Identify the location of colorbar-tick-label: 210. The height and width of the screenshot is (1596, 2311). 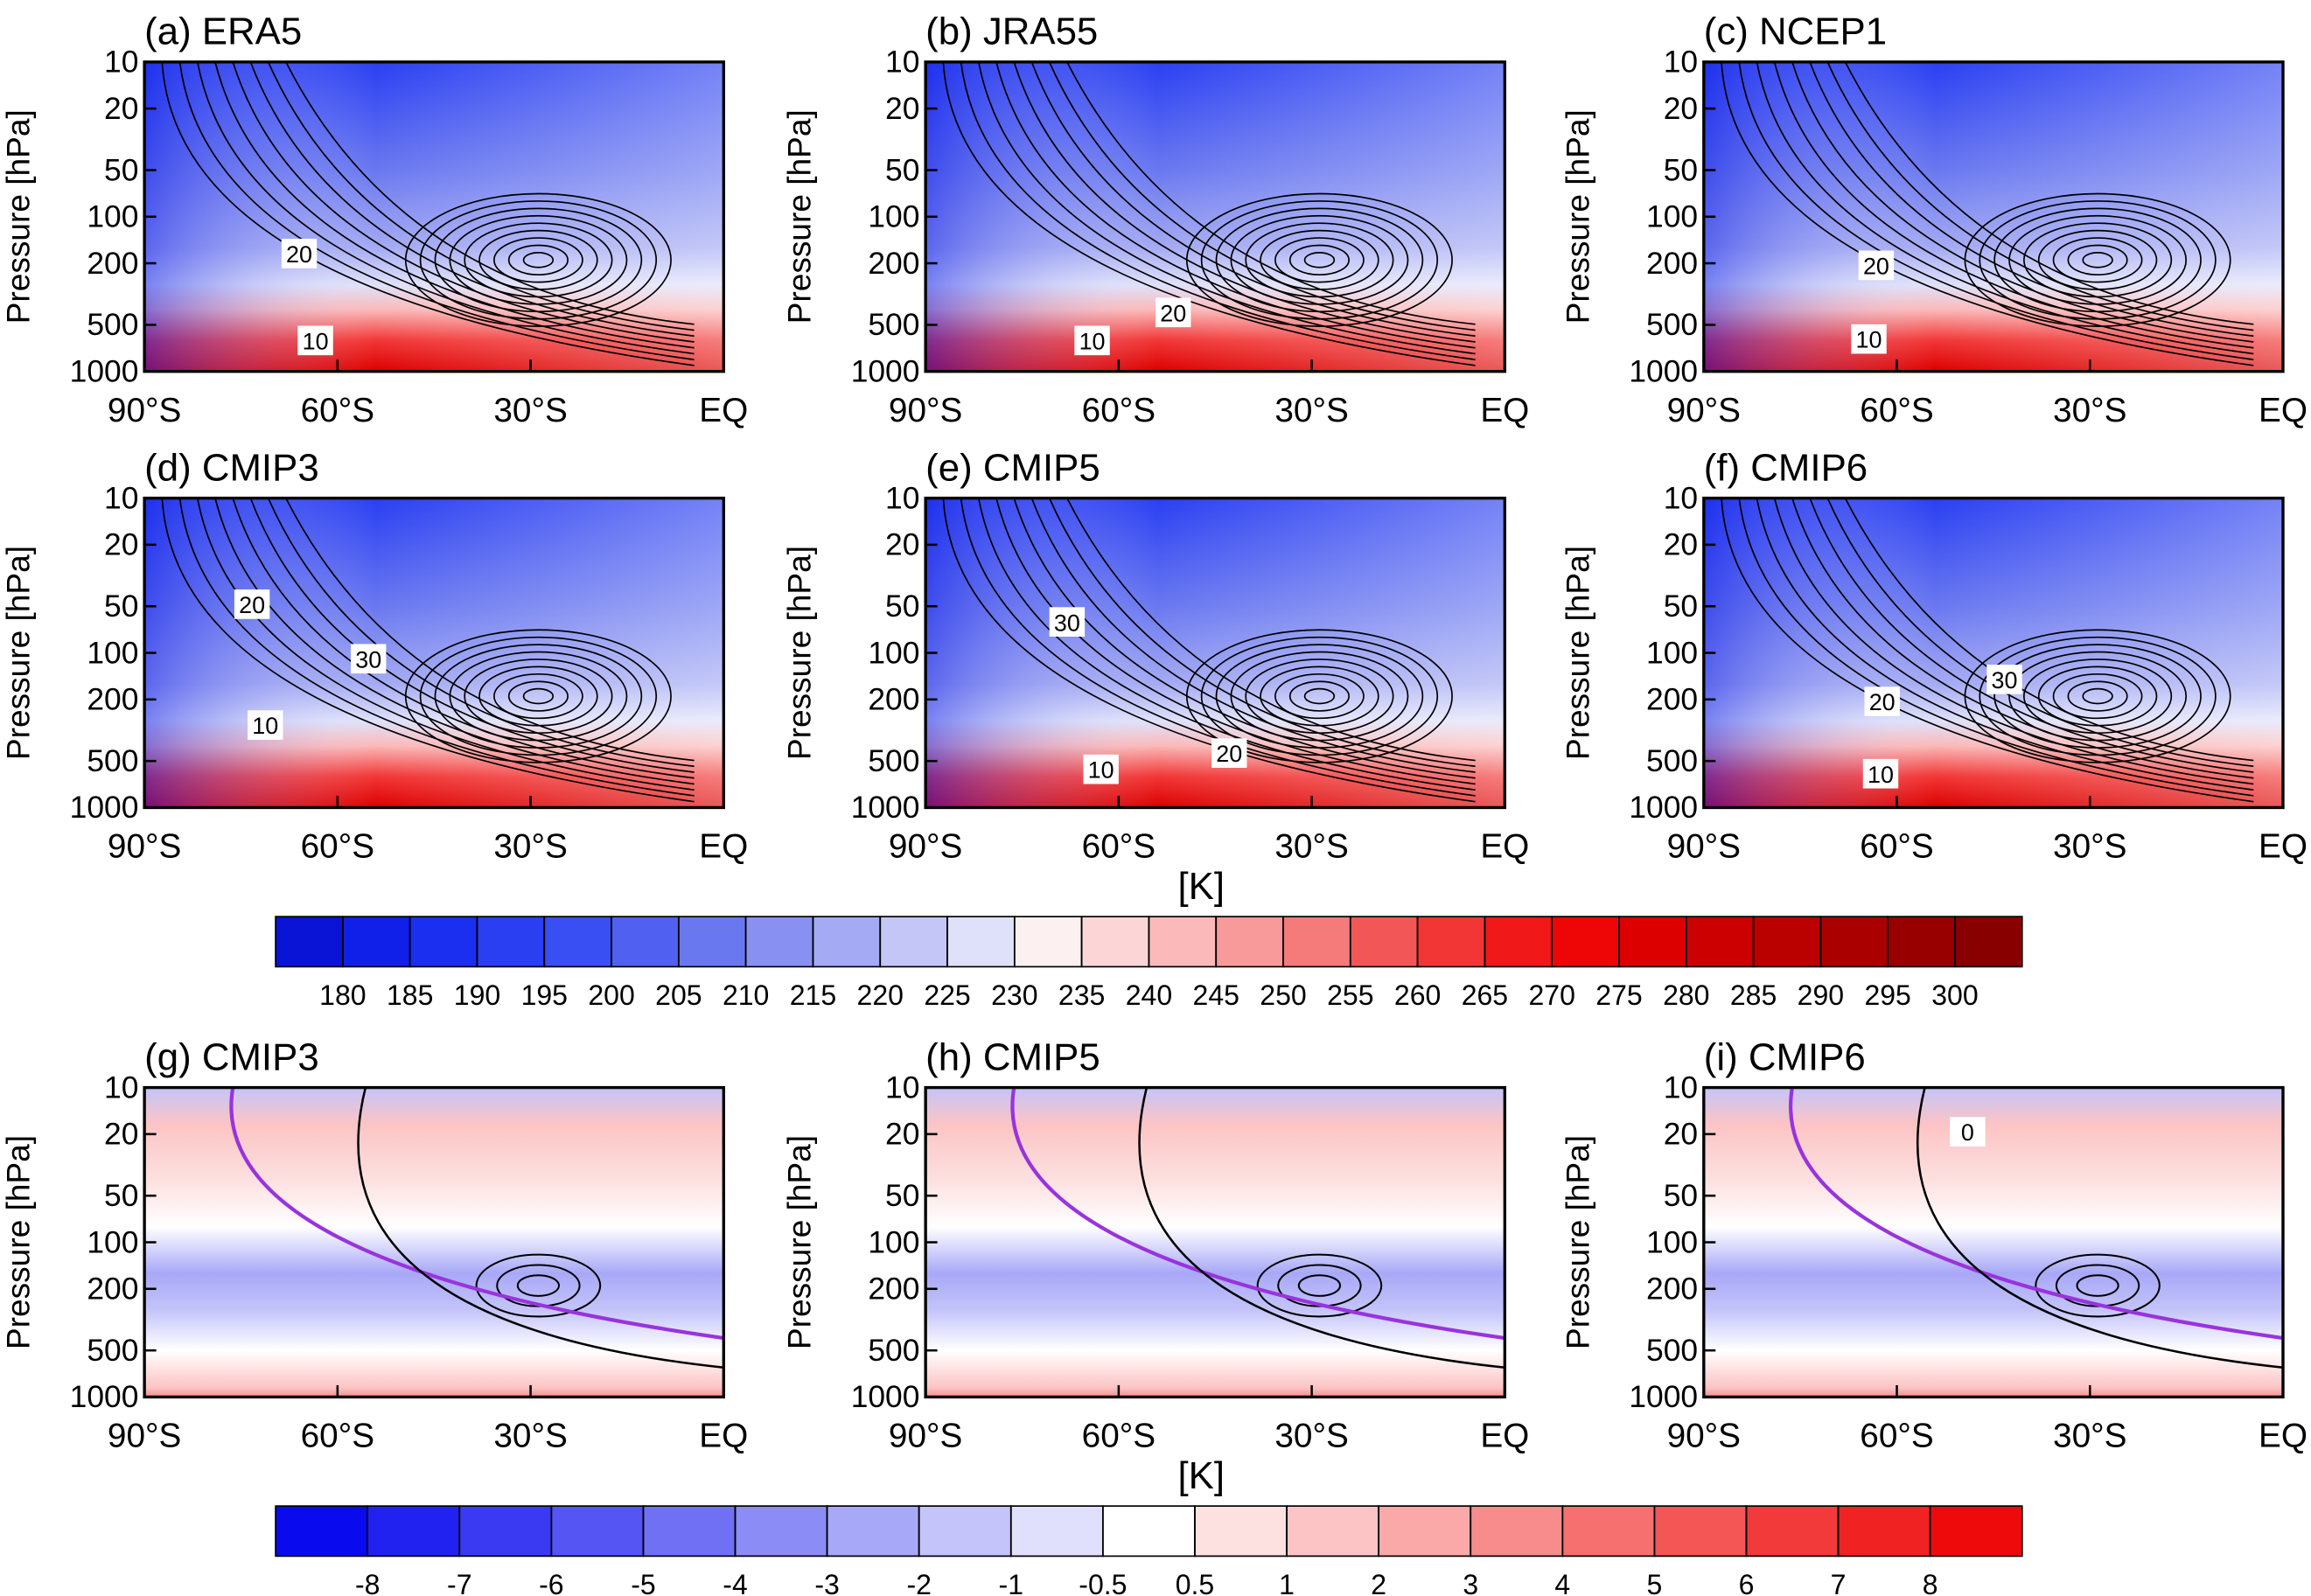
(746, 995).